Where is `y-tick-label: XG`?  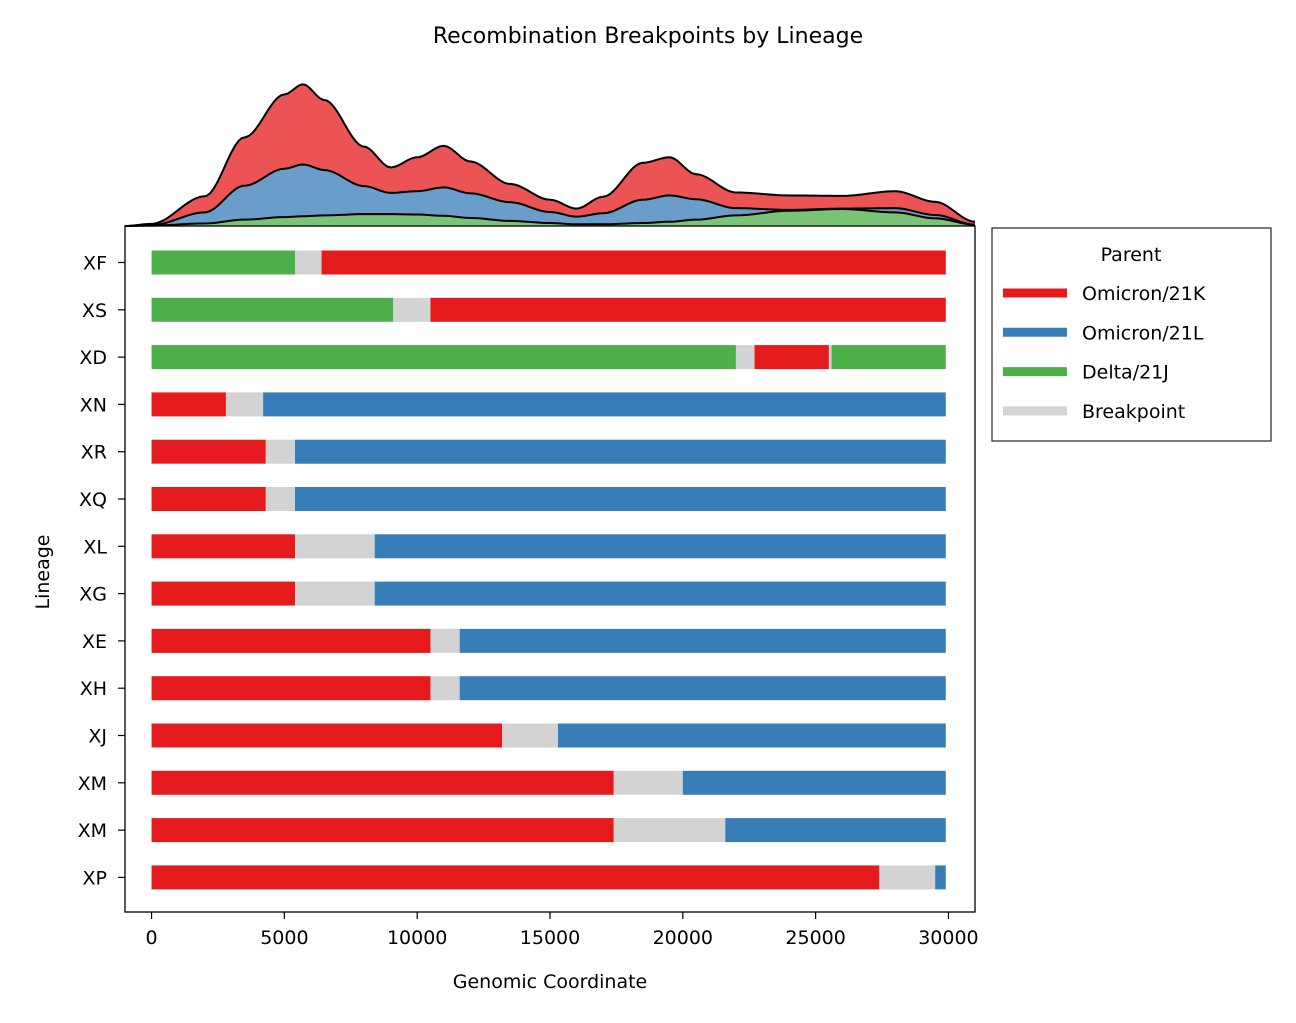 y-tick-label: XG is located at coordinates (93, 595).